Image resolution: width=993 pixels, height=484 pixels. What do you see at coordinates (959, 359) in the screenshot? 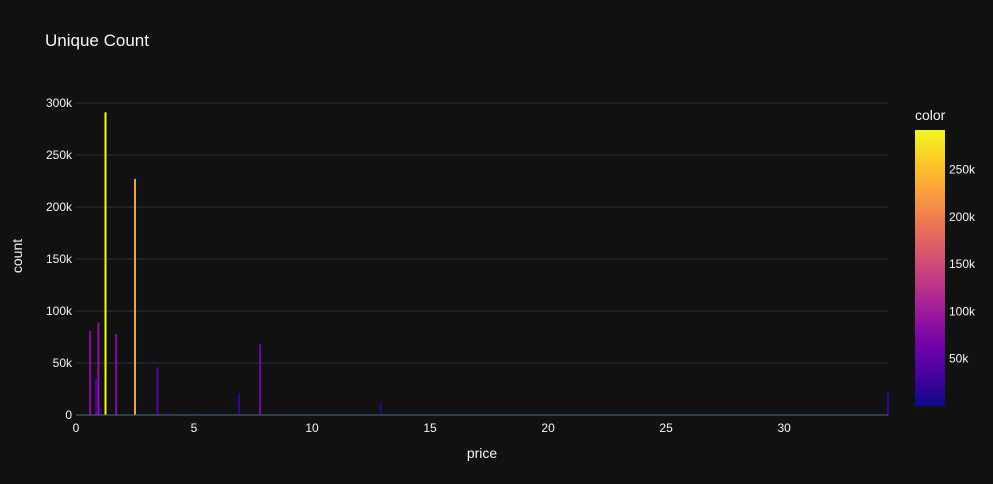
I see `colorbar-tick-label: 50k` at bounding box center [959, 359].